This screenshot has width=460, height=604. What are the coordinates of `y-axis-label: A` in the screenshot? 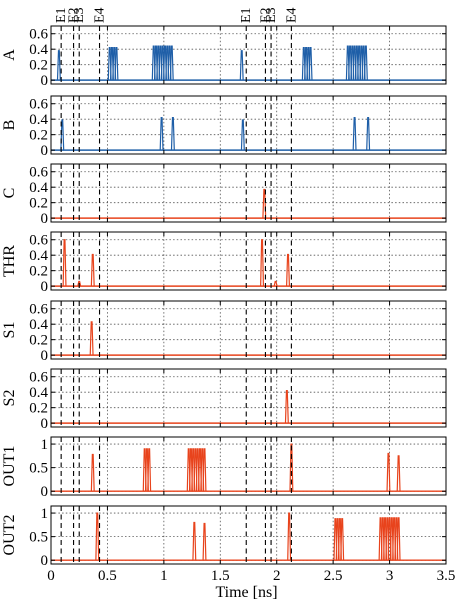 It's located at (9, 55).